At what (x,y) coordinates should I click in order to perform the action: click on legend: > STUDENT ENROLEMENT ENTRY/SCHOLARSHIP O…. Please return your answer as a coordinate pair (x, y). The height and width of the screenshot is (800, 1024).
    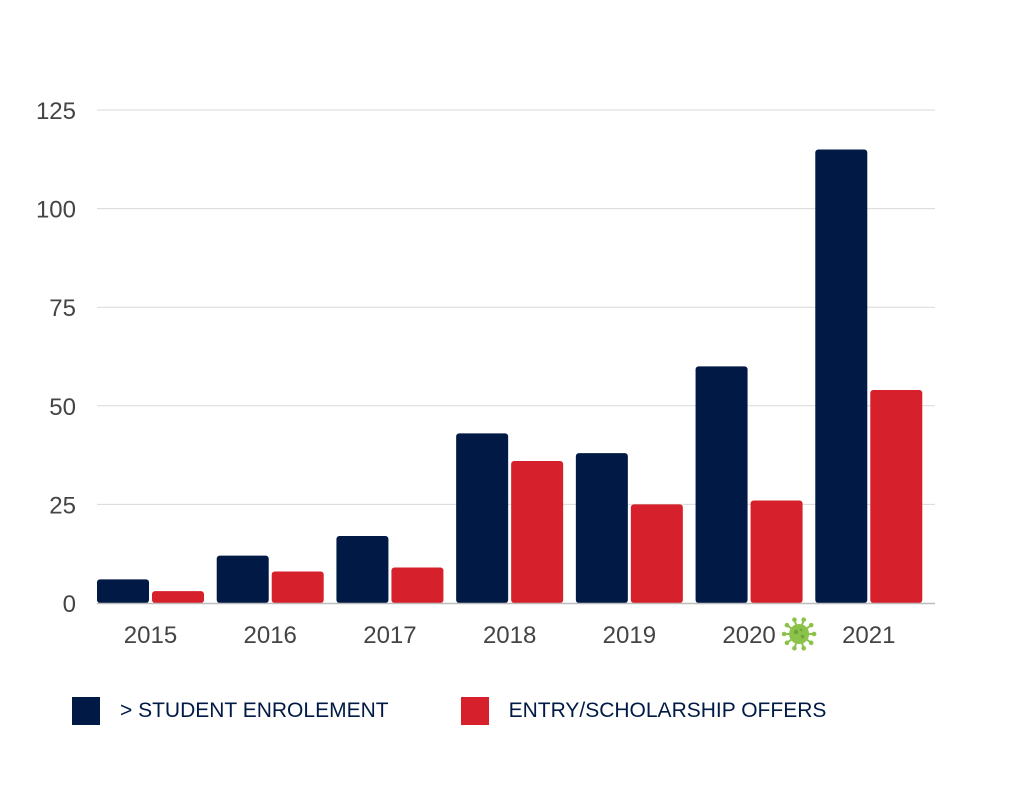
    Looking at the image, I should click on (485, 711).